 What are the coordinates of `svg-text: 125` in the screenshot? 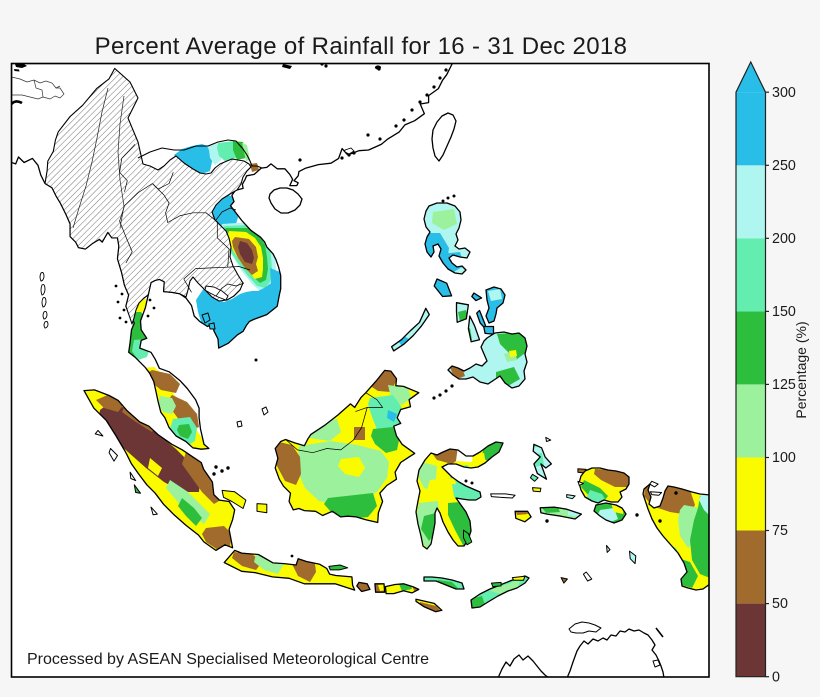 It's located at (784, 385).